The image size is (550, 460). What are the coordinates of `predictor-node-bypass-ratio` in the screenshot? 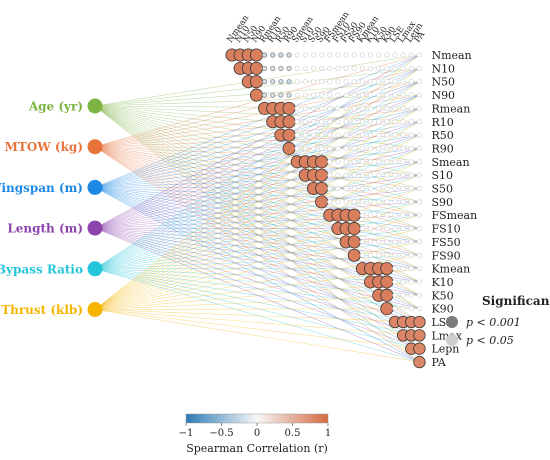 It's located at (95, 269).